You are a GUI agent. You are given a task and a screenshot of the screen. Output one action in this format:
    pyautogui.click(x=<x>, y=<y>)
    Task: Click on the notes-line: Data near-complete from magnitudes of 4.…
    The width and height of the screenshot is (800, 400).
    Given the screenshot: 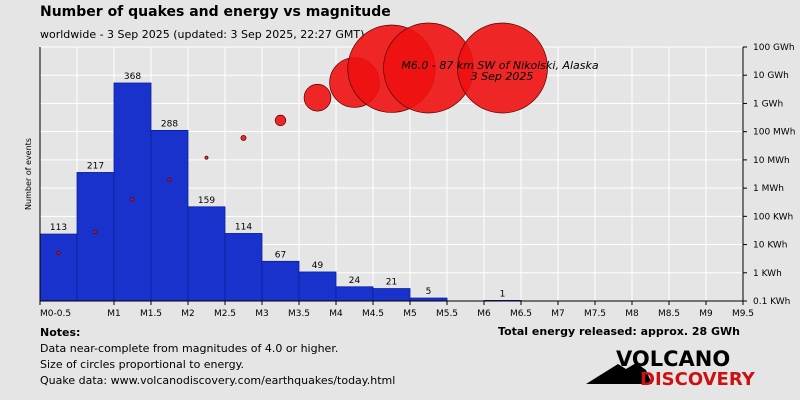 What is the action you would take?
    pyautogui.click(x=189, y=348)
    